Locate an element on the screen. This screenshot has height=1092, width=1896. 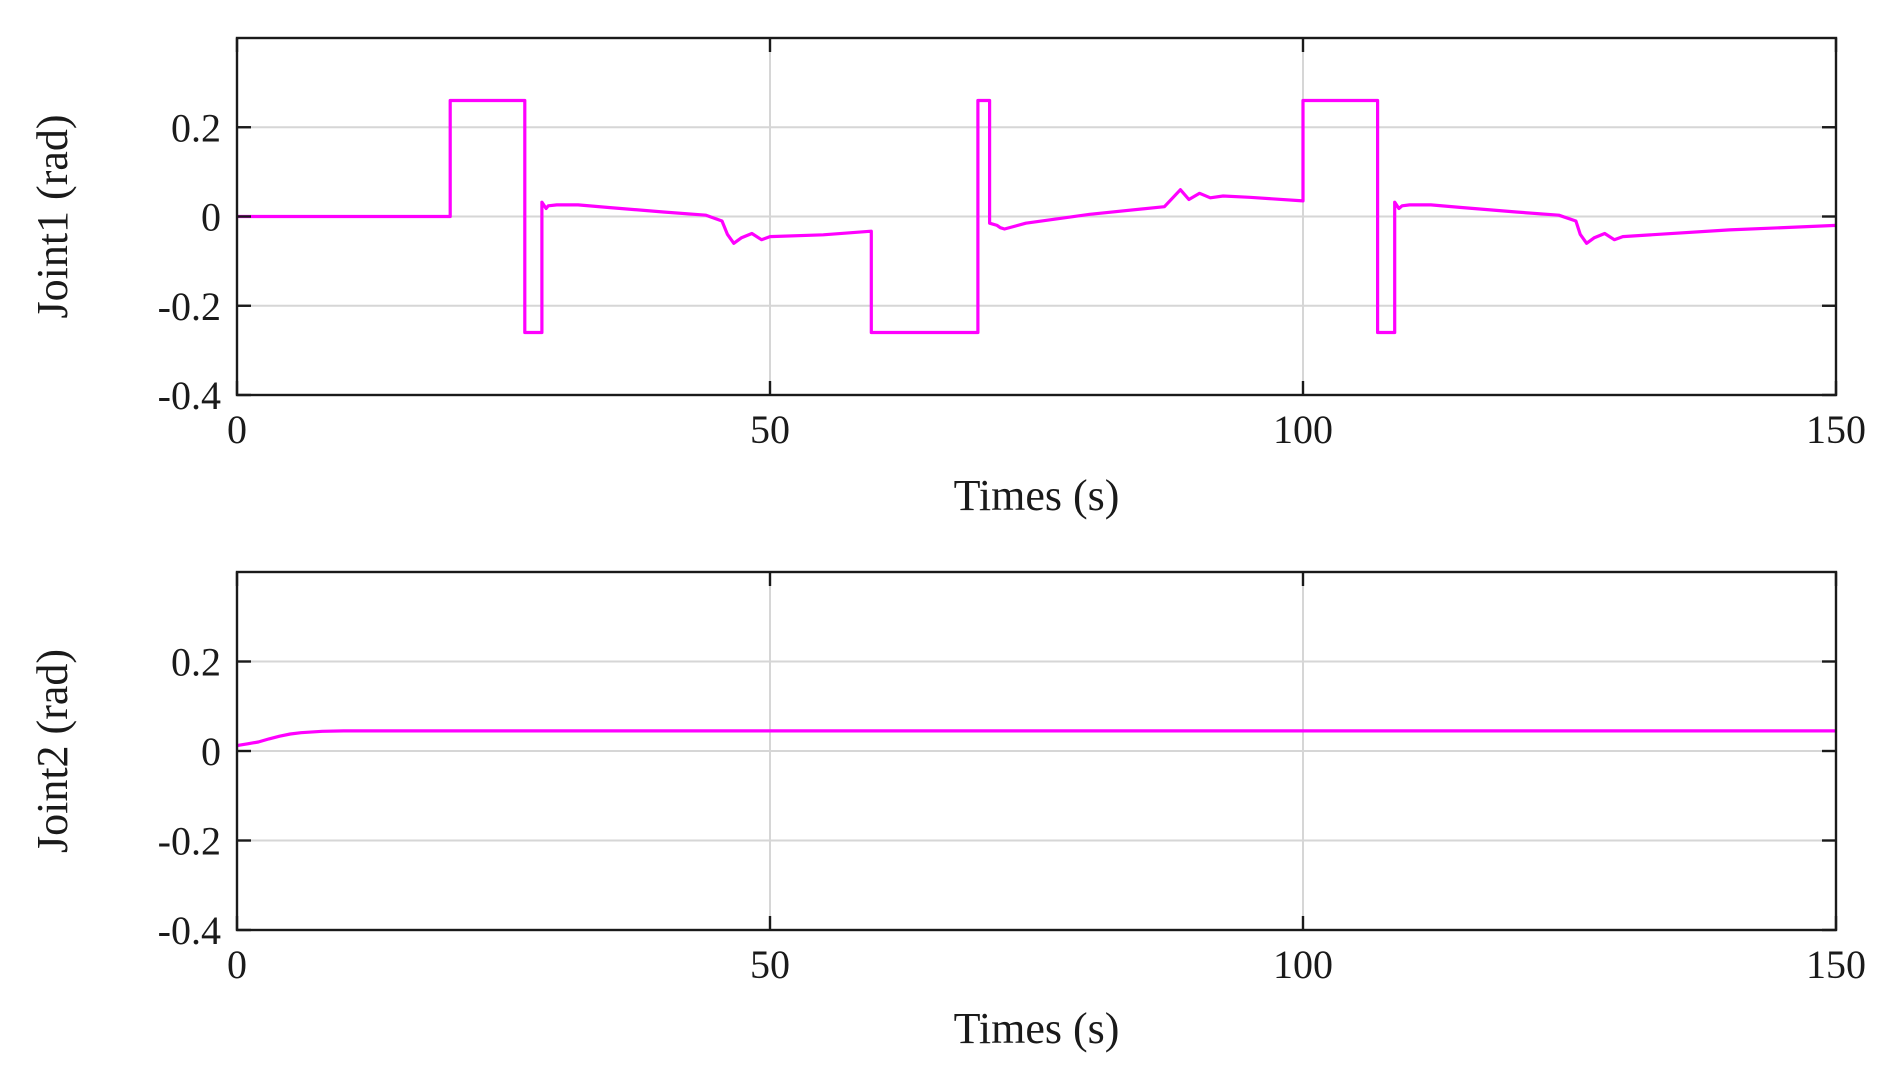
y-axis-label: Joint2 (rad) is located at coordinates (52, 751).